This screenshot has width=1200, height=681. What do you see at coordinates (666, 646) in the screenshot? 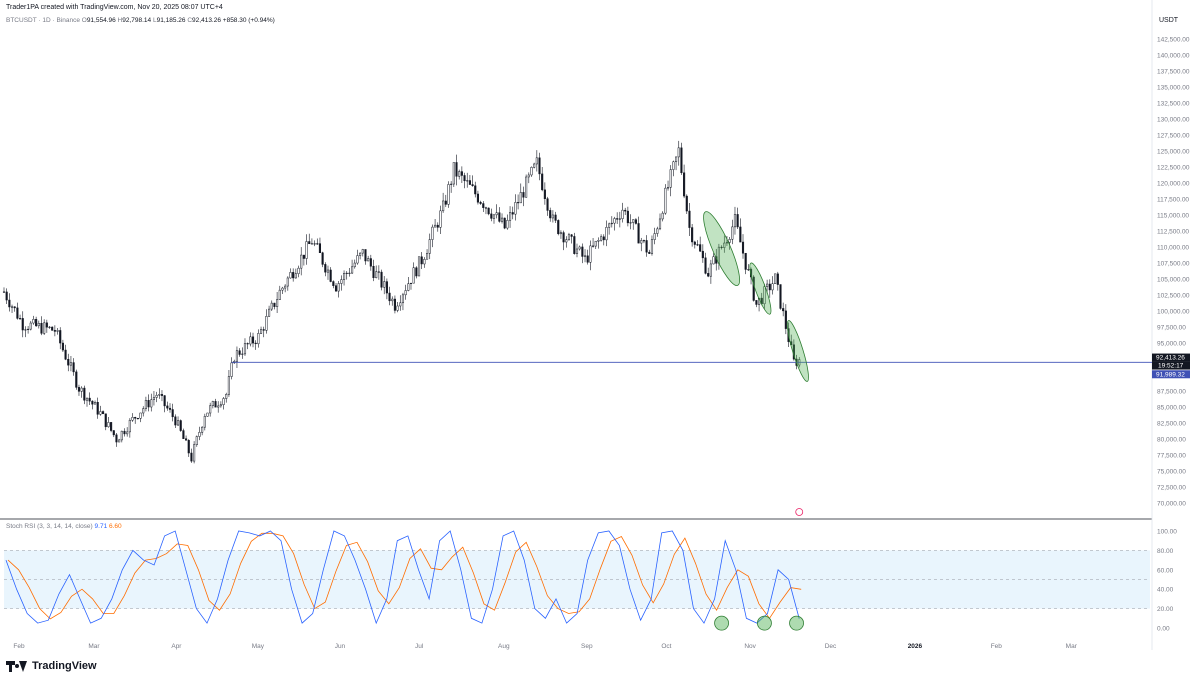
I see `time-tick-label: Oct` at bounding box center [666, 646].